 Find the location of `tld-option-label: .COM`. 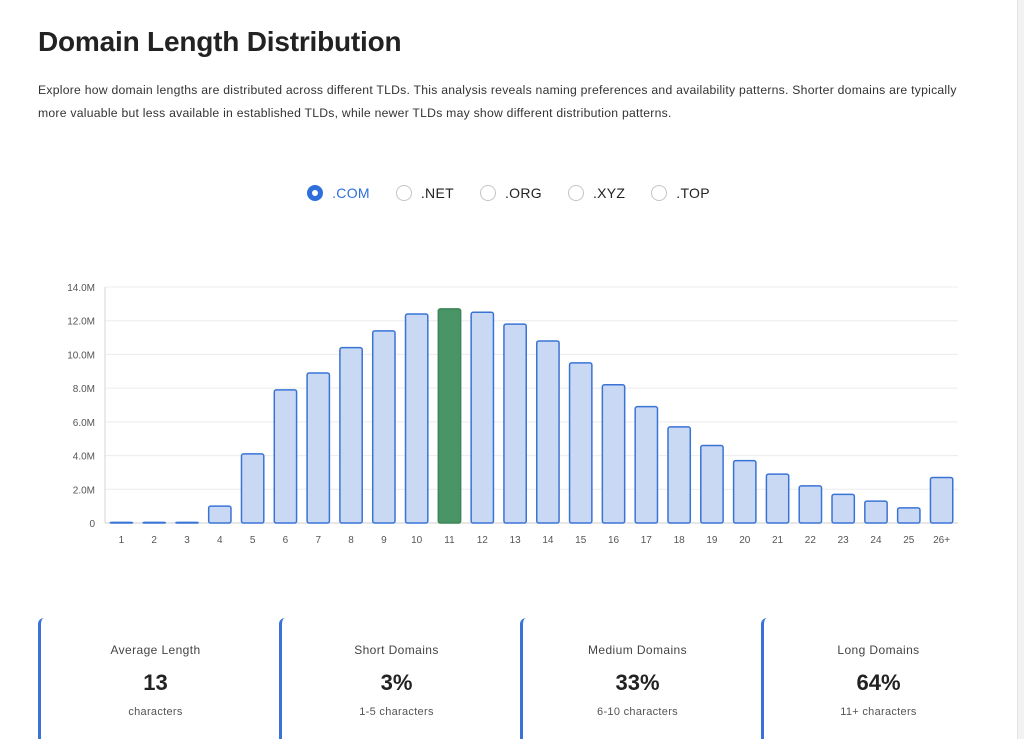

tld-option-label: .COM is located at coordinates (351, 193).